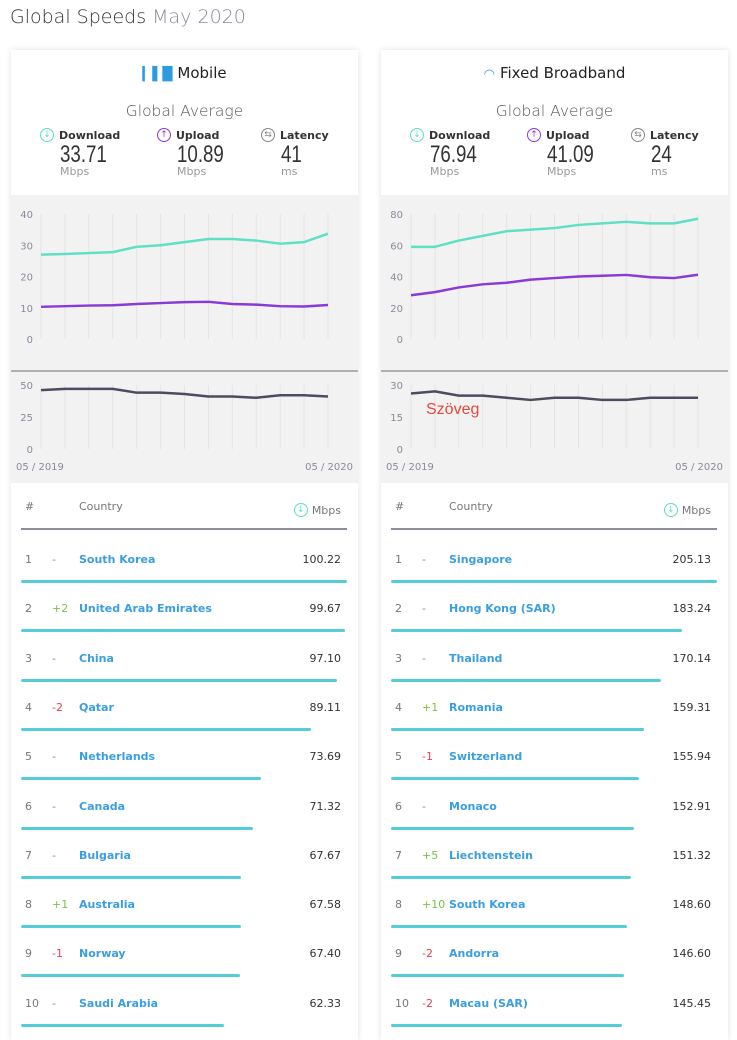  Describe the element at coordinates (325, 1003) in the screenshot. I see `speed-value: 62.33` at that location.